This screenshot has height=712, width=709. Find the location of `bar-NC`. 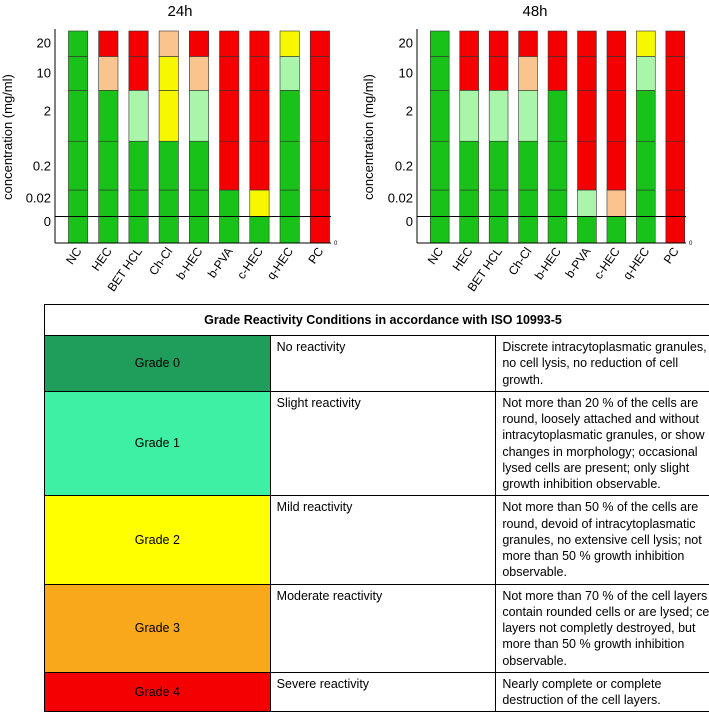

bar-NC is located at coordinates (439, 137).